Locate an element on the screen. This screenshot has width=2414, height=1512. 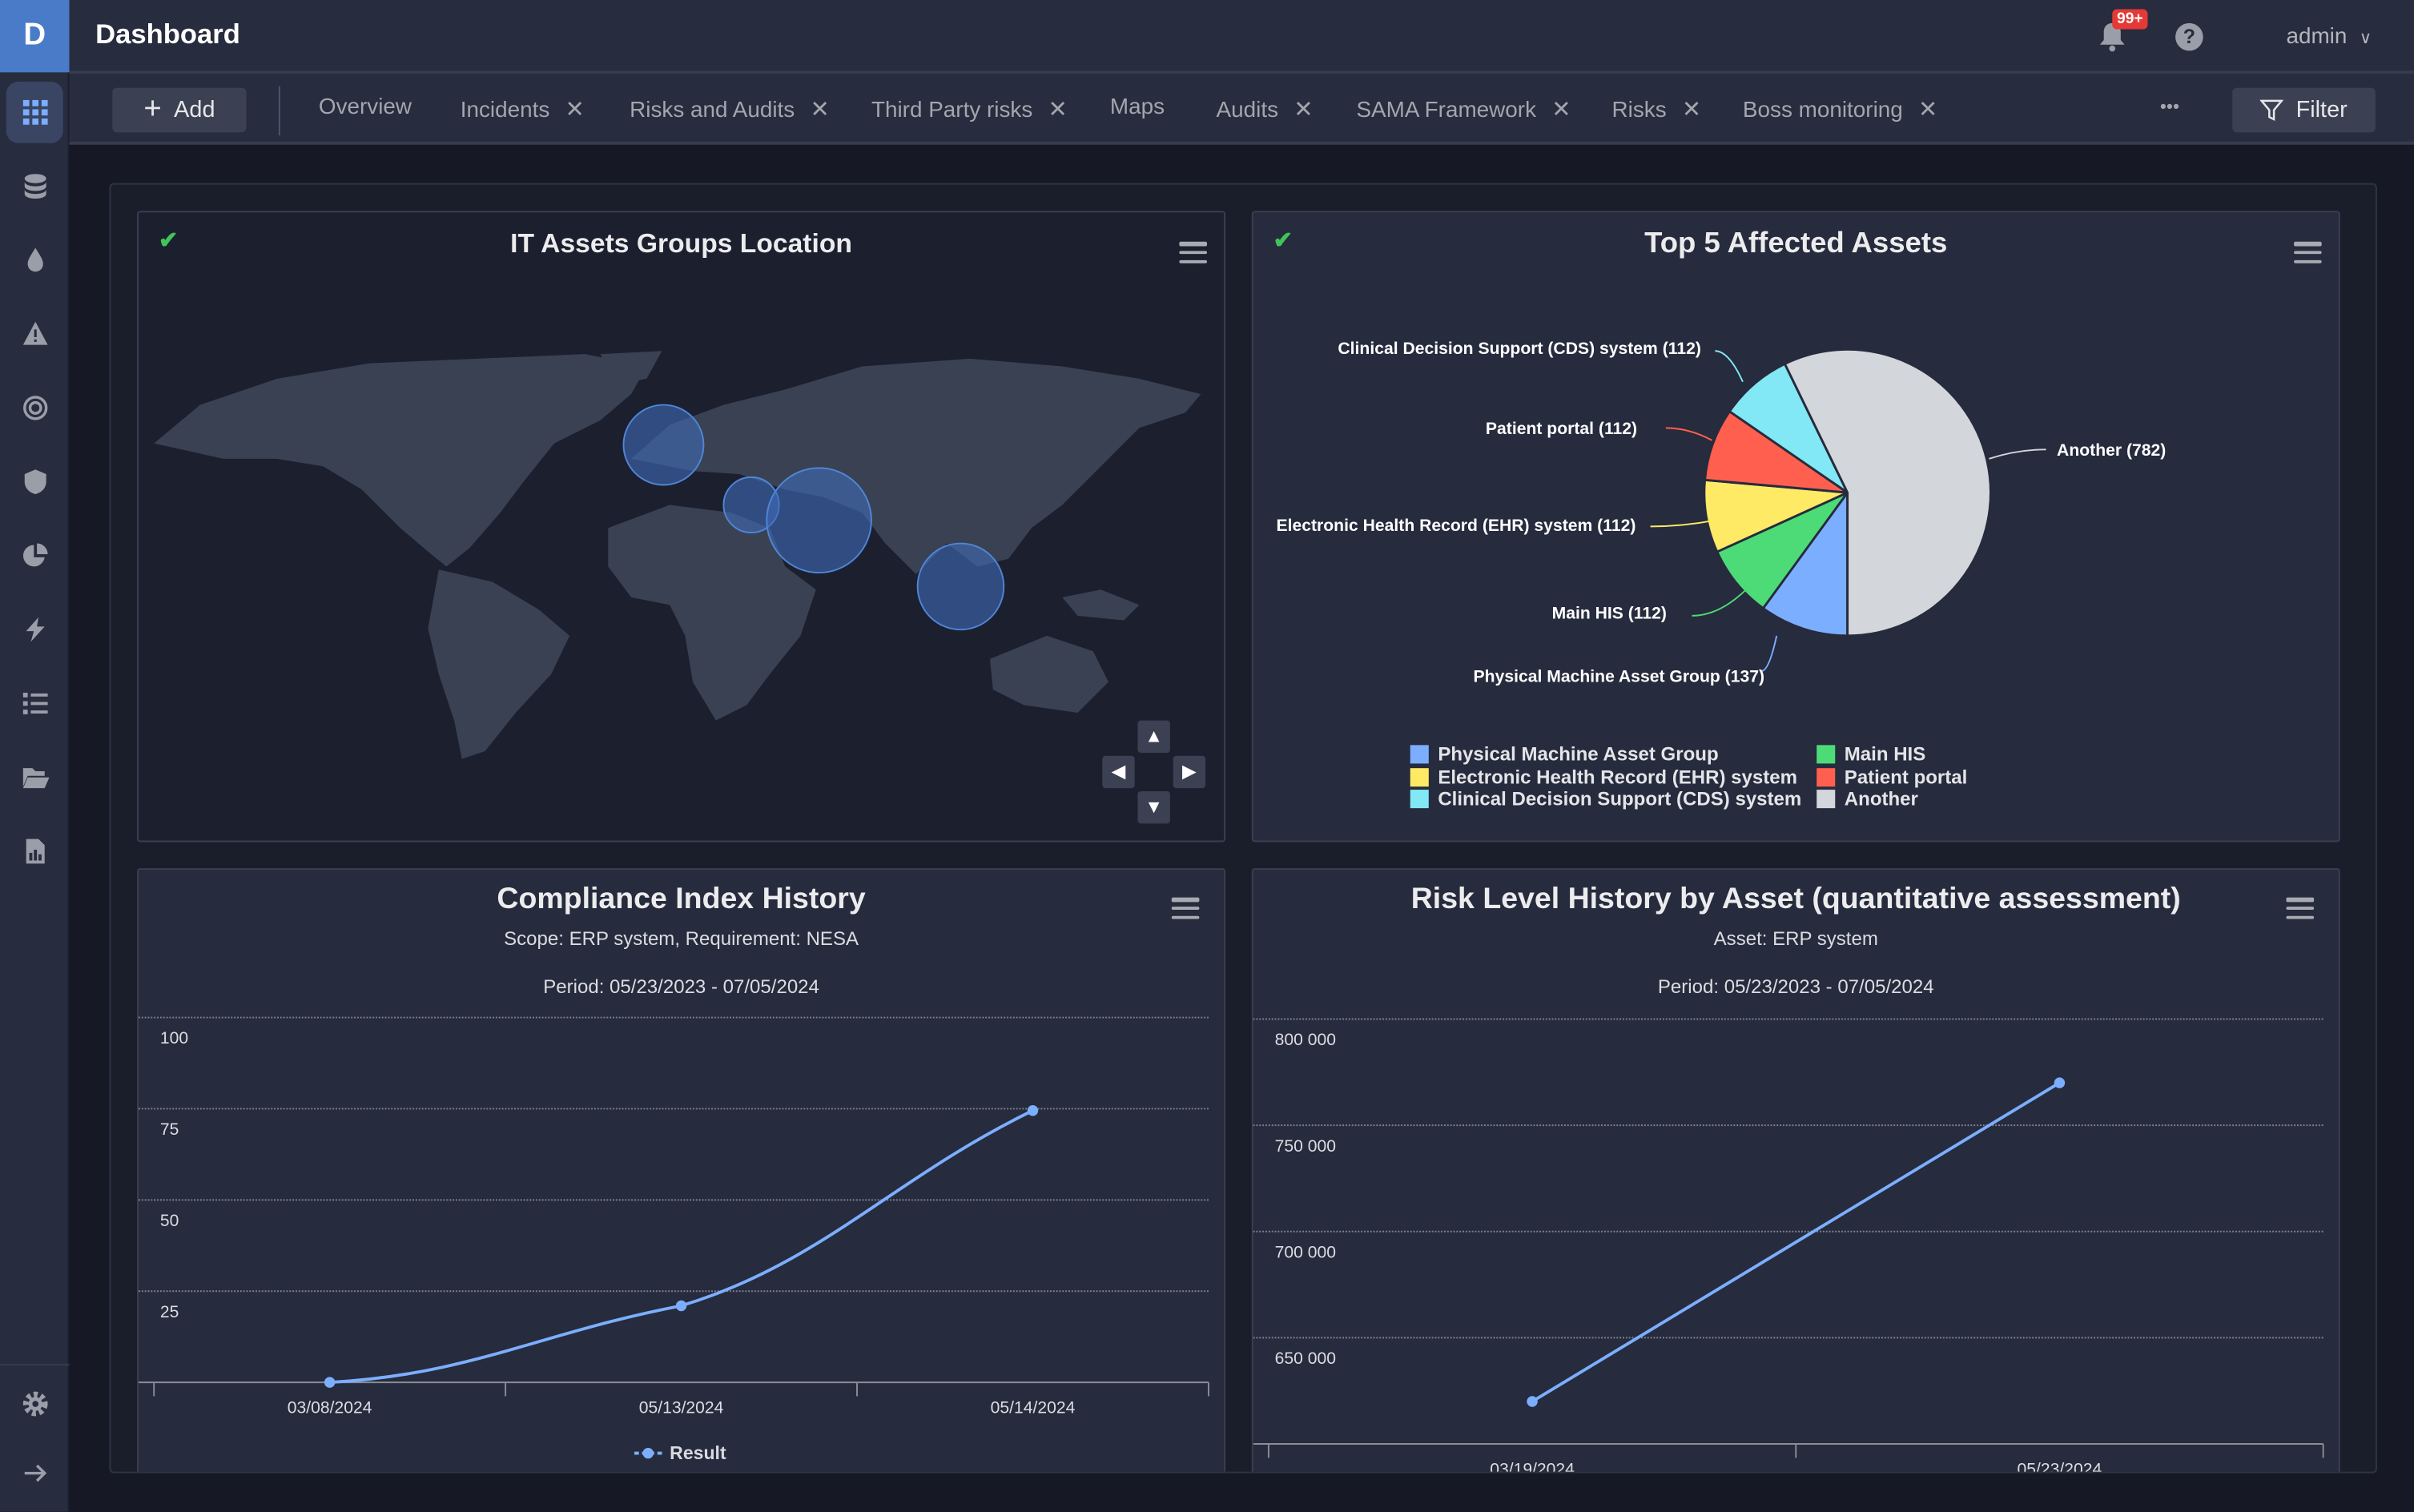
sidebar-item-database is located at coordinates (34, 186).